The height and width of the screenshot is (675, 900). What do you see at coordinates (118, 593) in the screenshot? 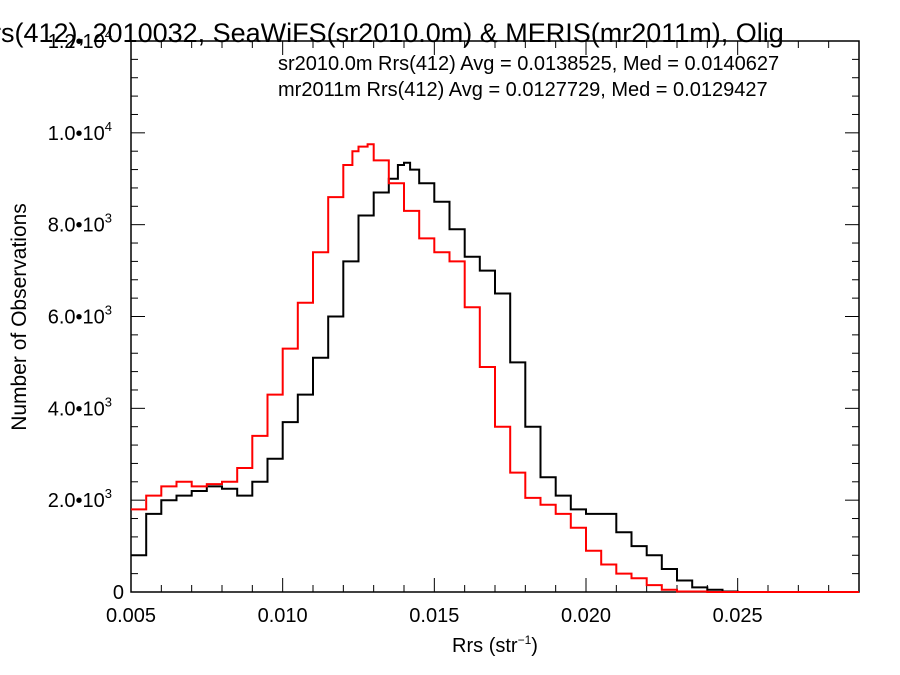
I see `y-tick-label: 0` at bounding box center [118, 593].